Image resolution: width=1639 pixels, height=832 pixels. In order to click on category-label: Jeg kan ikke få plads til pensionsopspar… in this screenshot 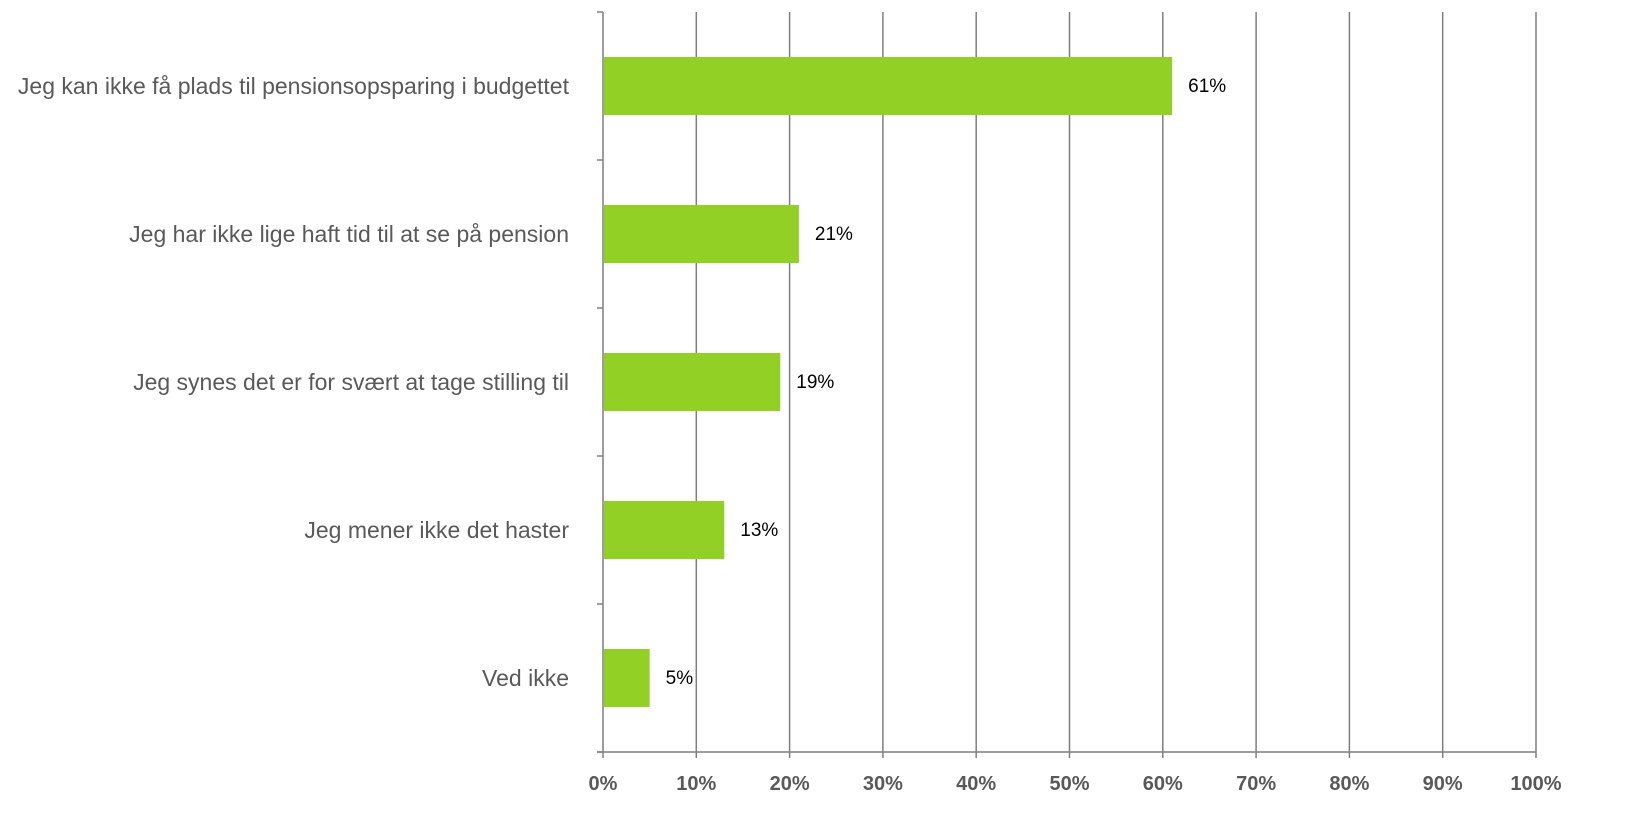, I will do `click(294, 86)`.